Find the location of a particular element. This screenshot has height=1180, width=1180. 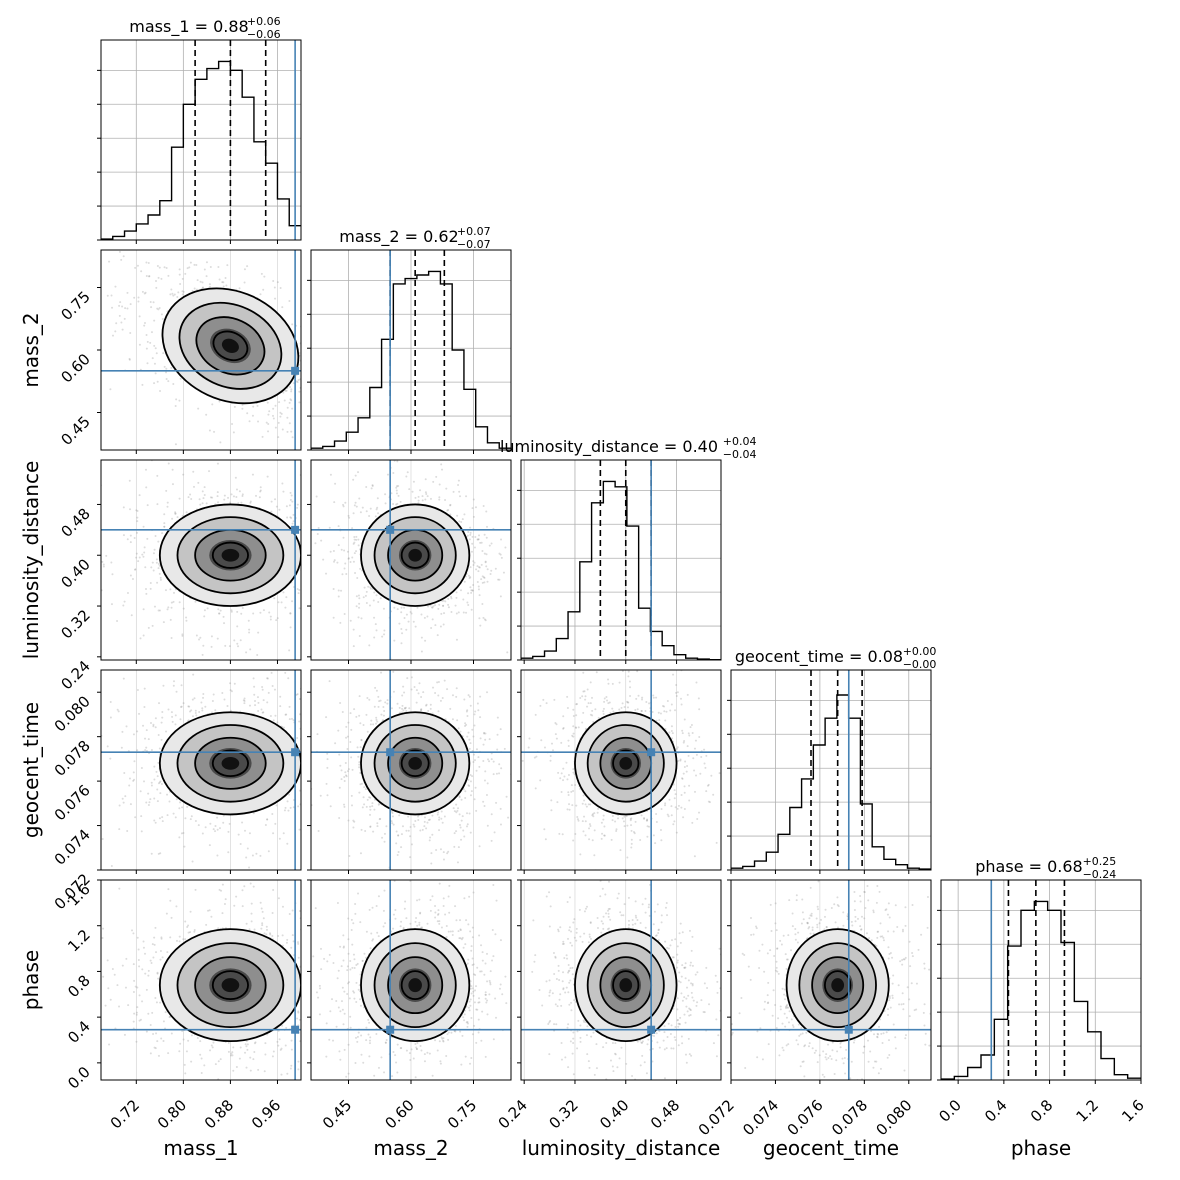

truth-marker is located at coordinates (295, 752).